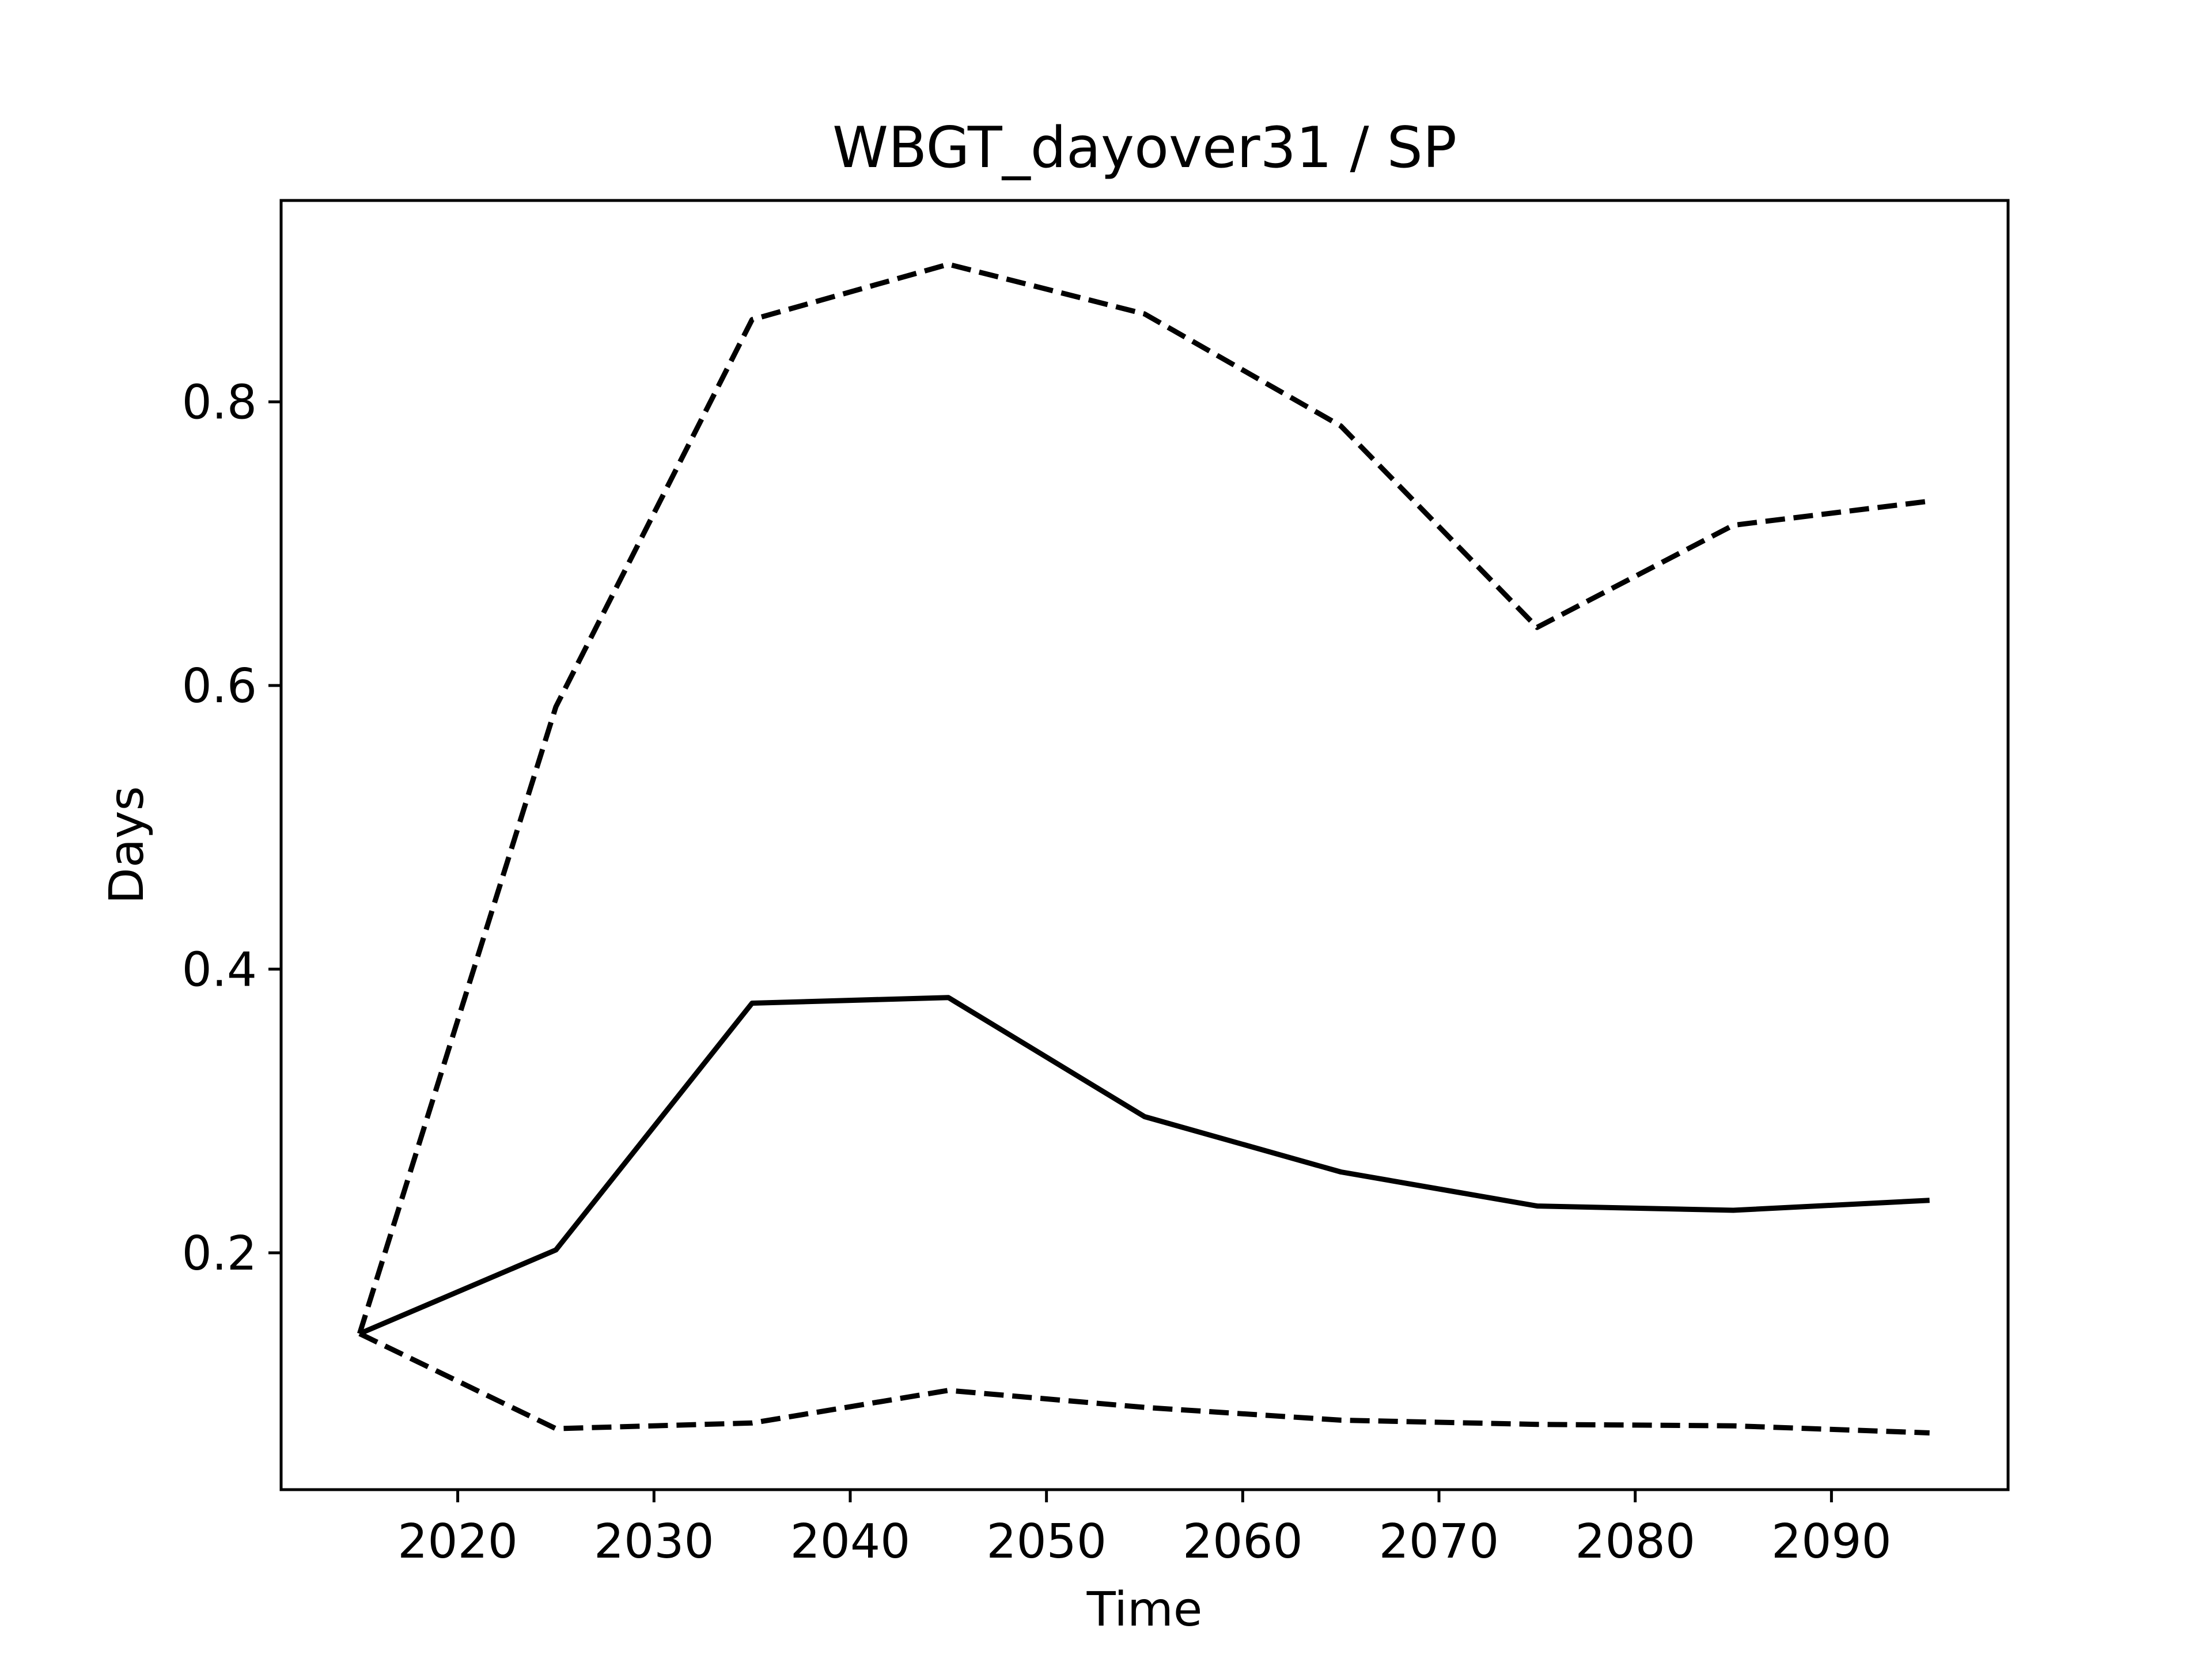  I want to click on x-tick-label: 2080, so click(1635, 1541).